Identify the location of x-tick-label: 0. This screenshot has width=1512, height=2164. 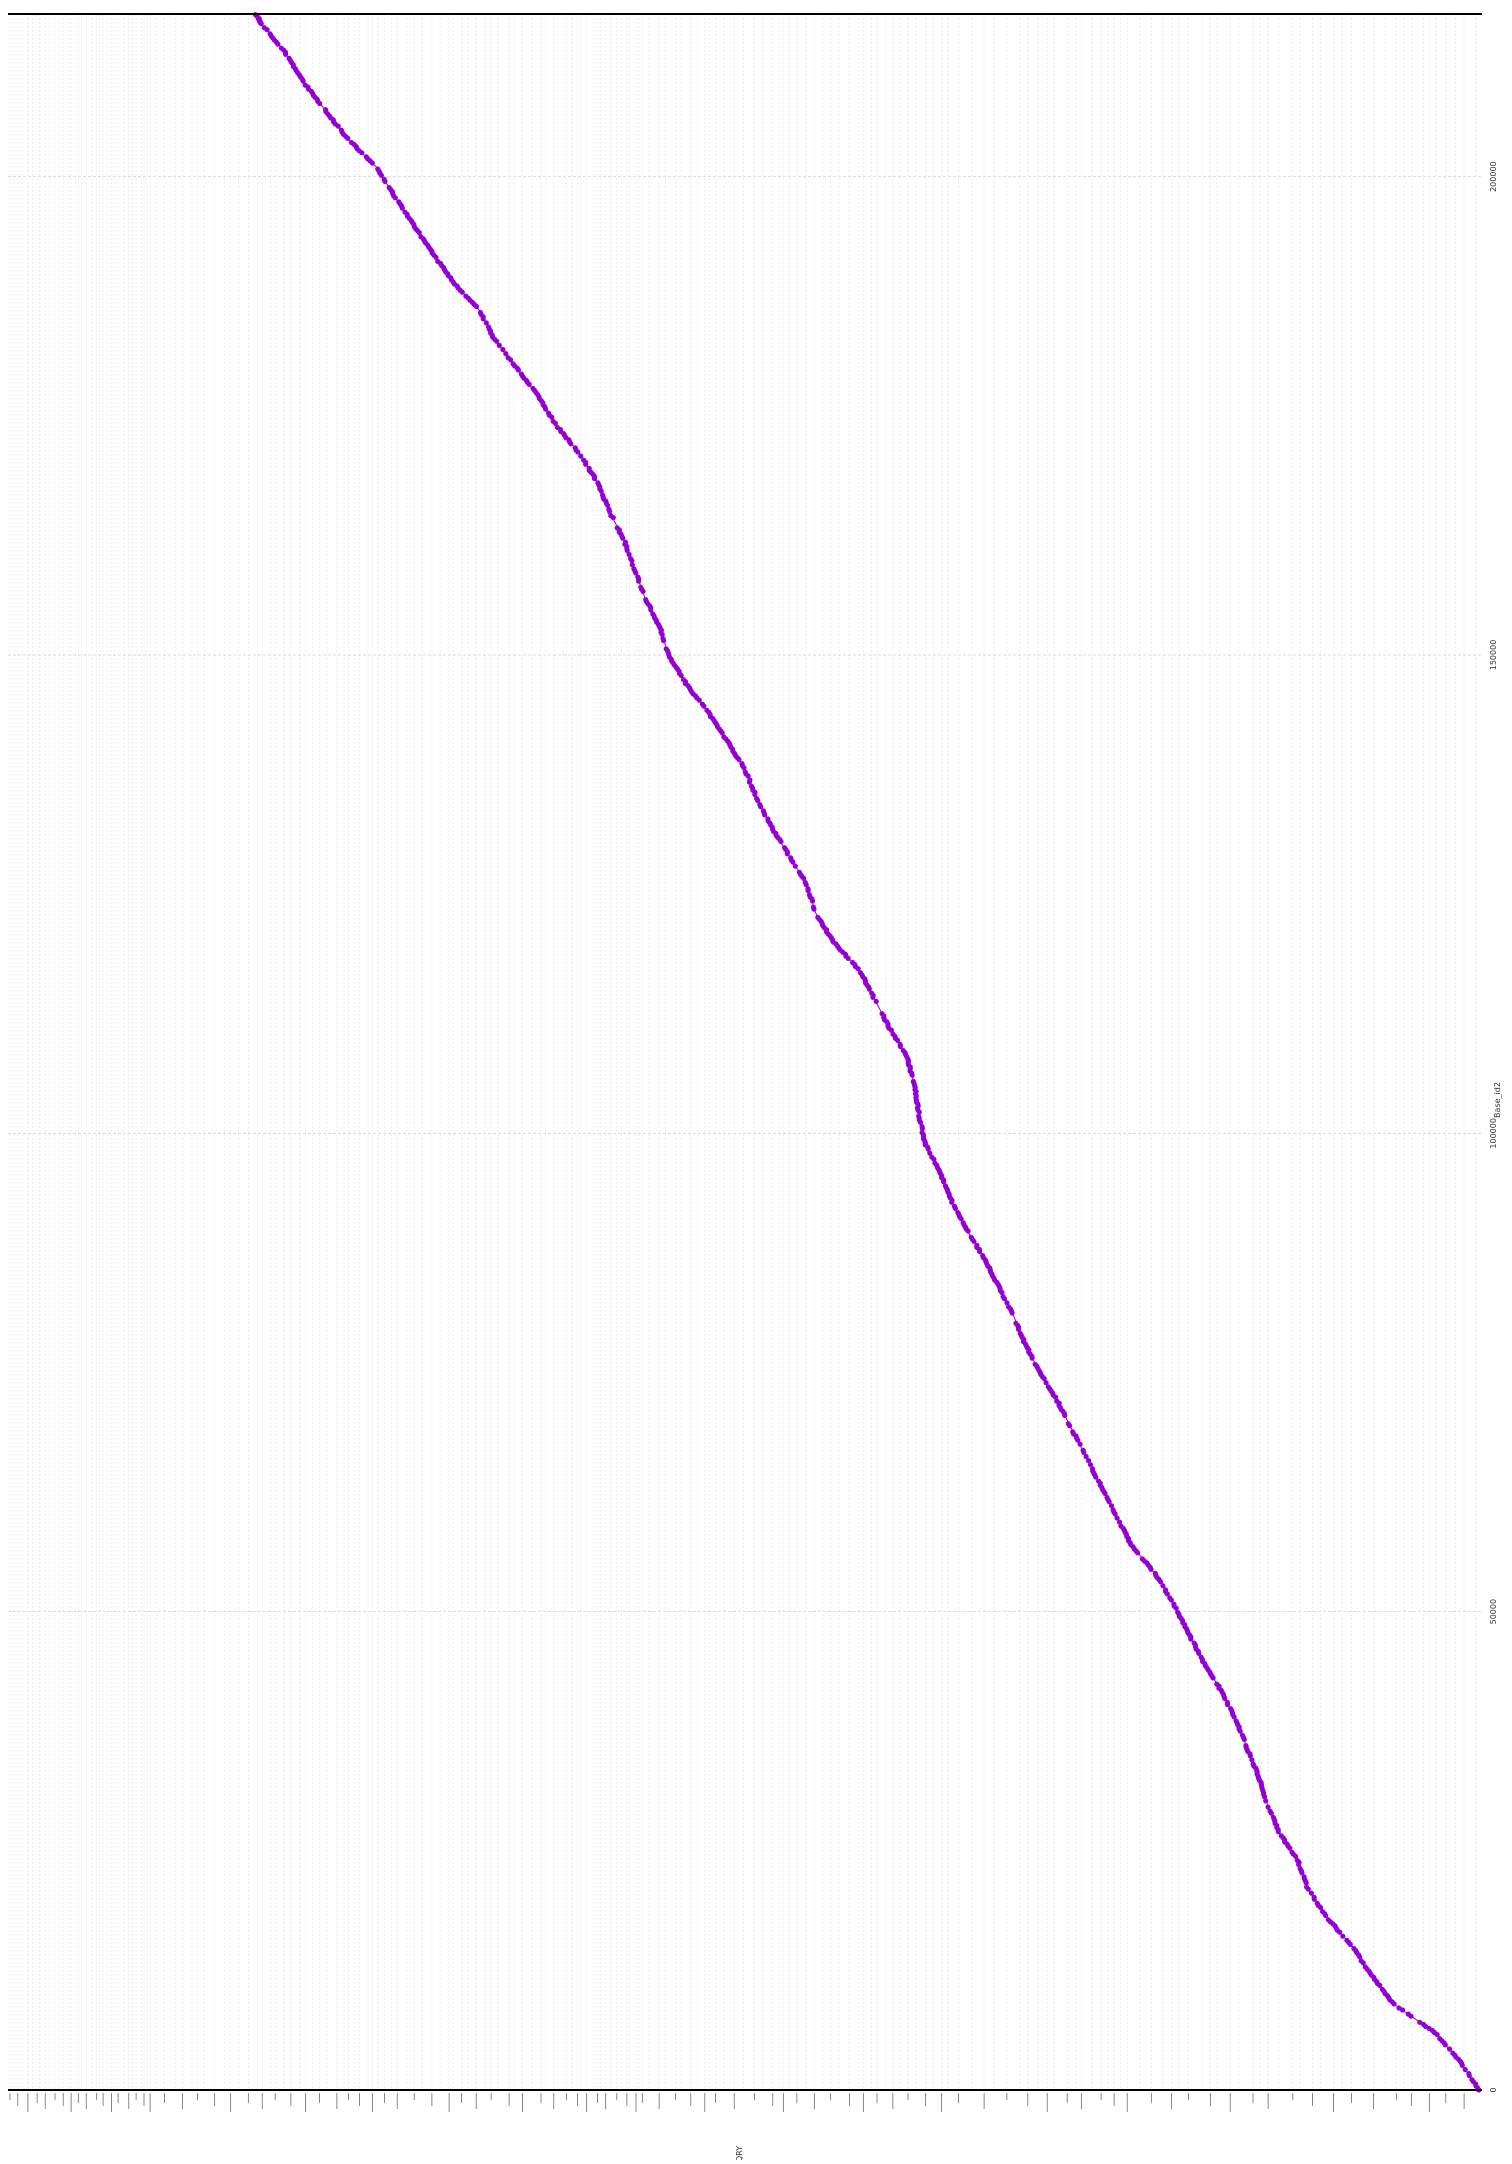
(1493, 2089).